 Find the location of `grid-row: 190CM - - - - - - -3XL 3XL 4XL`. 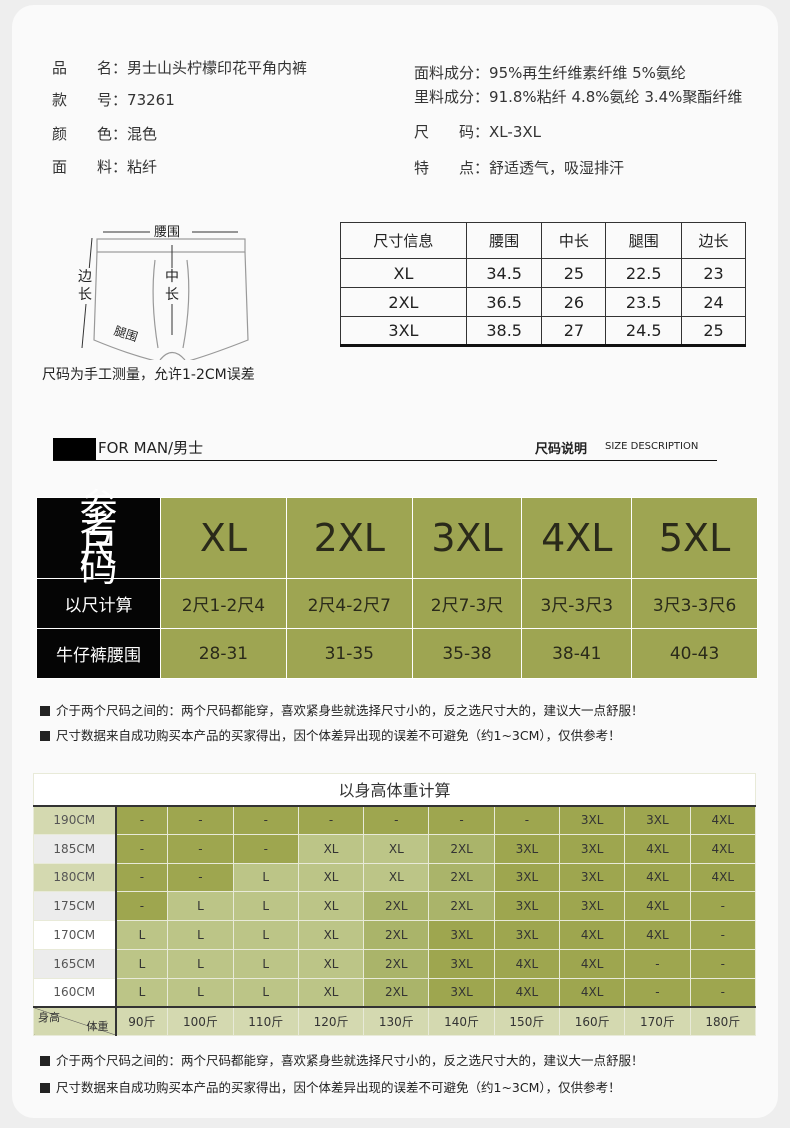

grid-row: 190CM - - - - - - -3XL 3XL 4XL is located at coordinates (395, 820).